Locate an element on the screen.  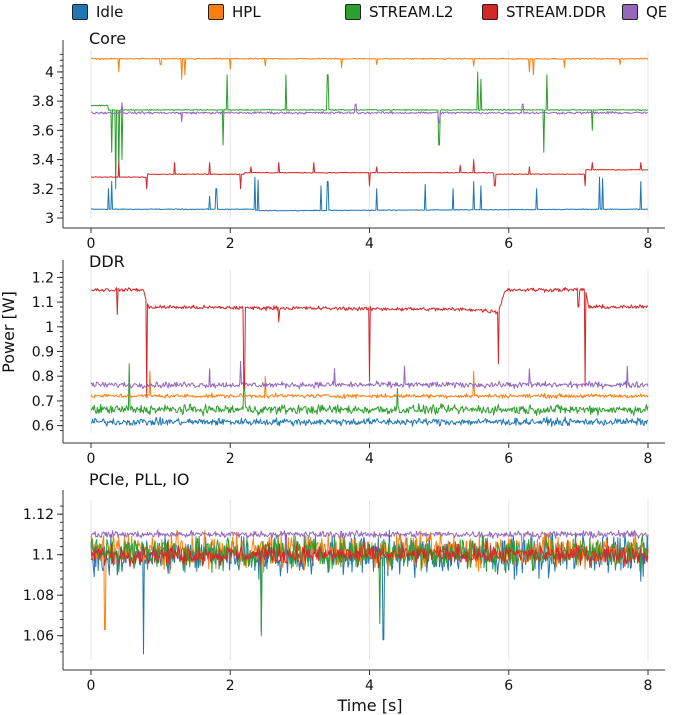
y-tick-label: 1.12 is located at coordinates (38, 515).